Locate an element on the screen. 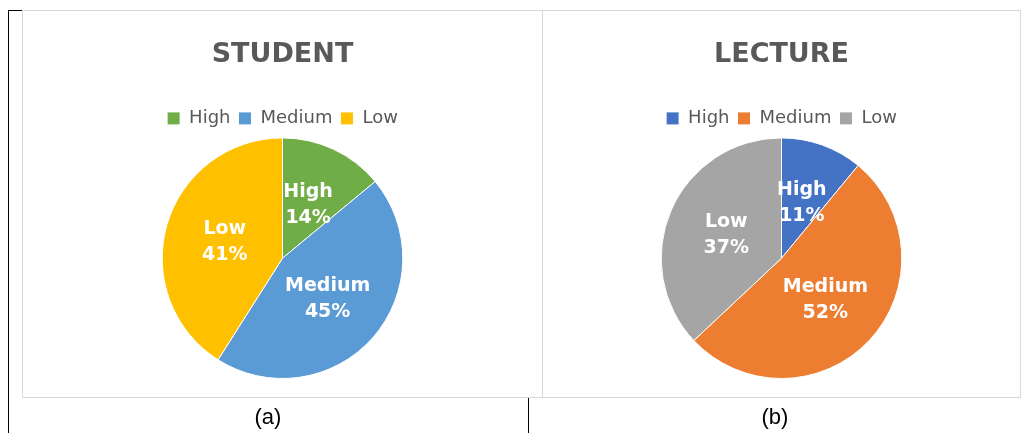  text: (a) is located at coordinates (268, 417).